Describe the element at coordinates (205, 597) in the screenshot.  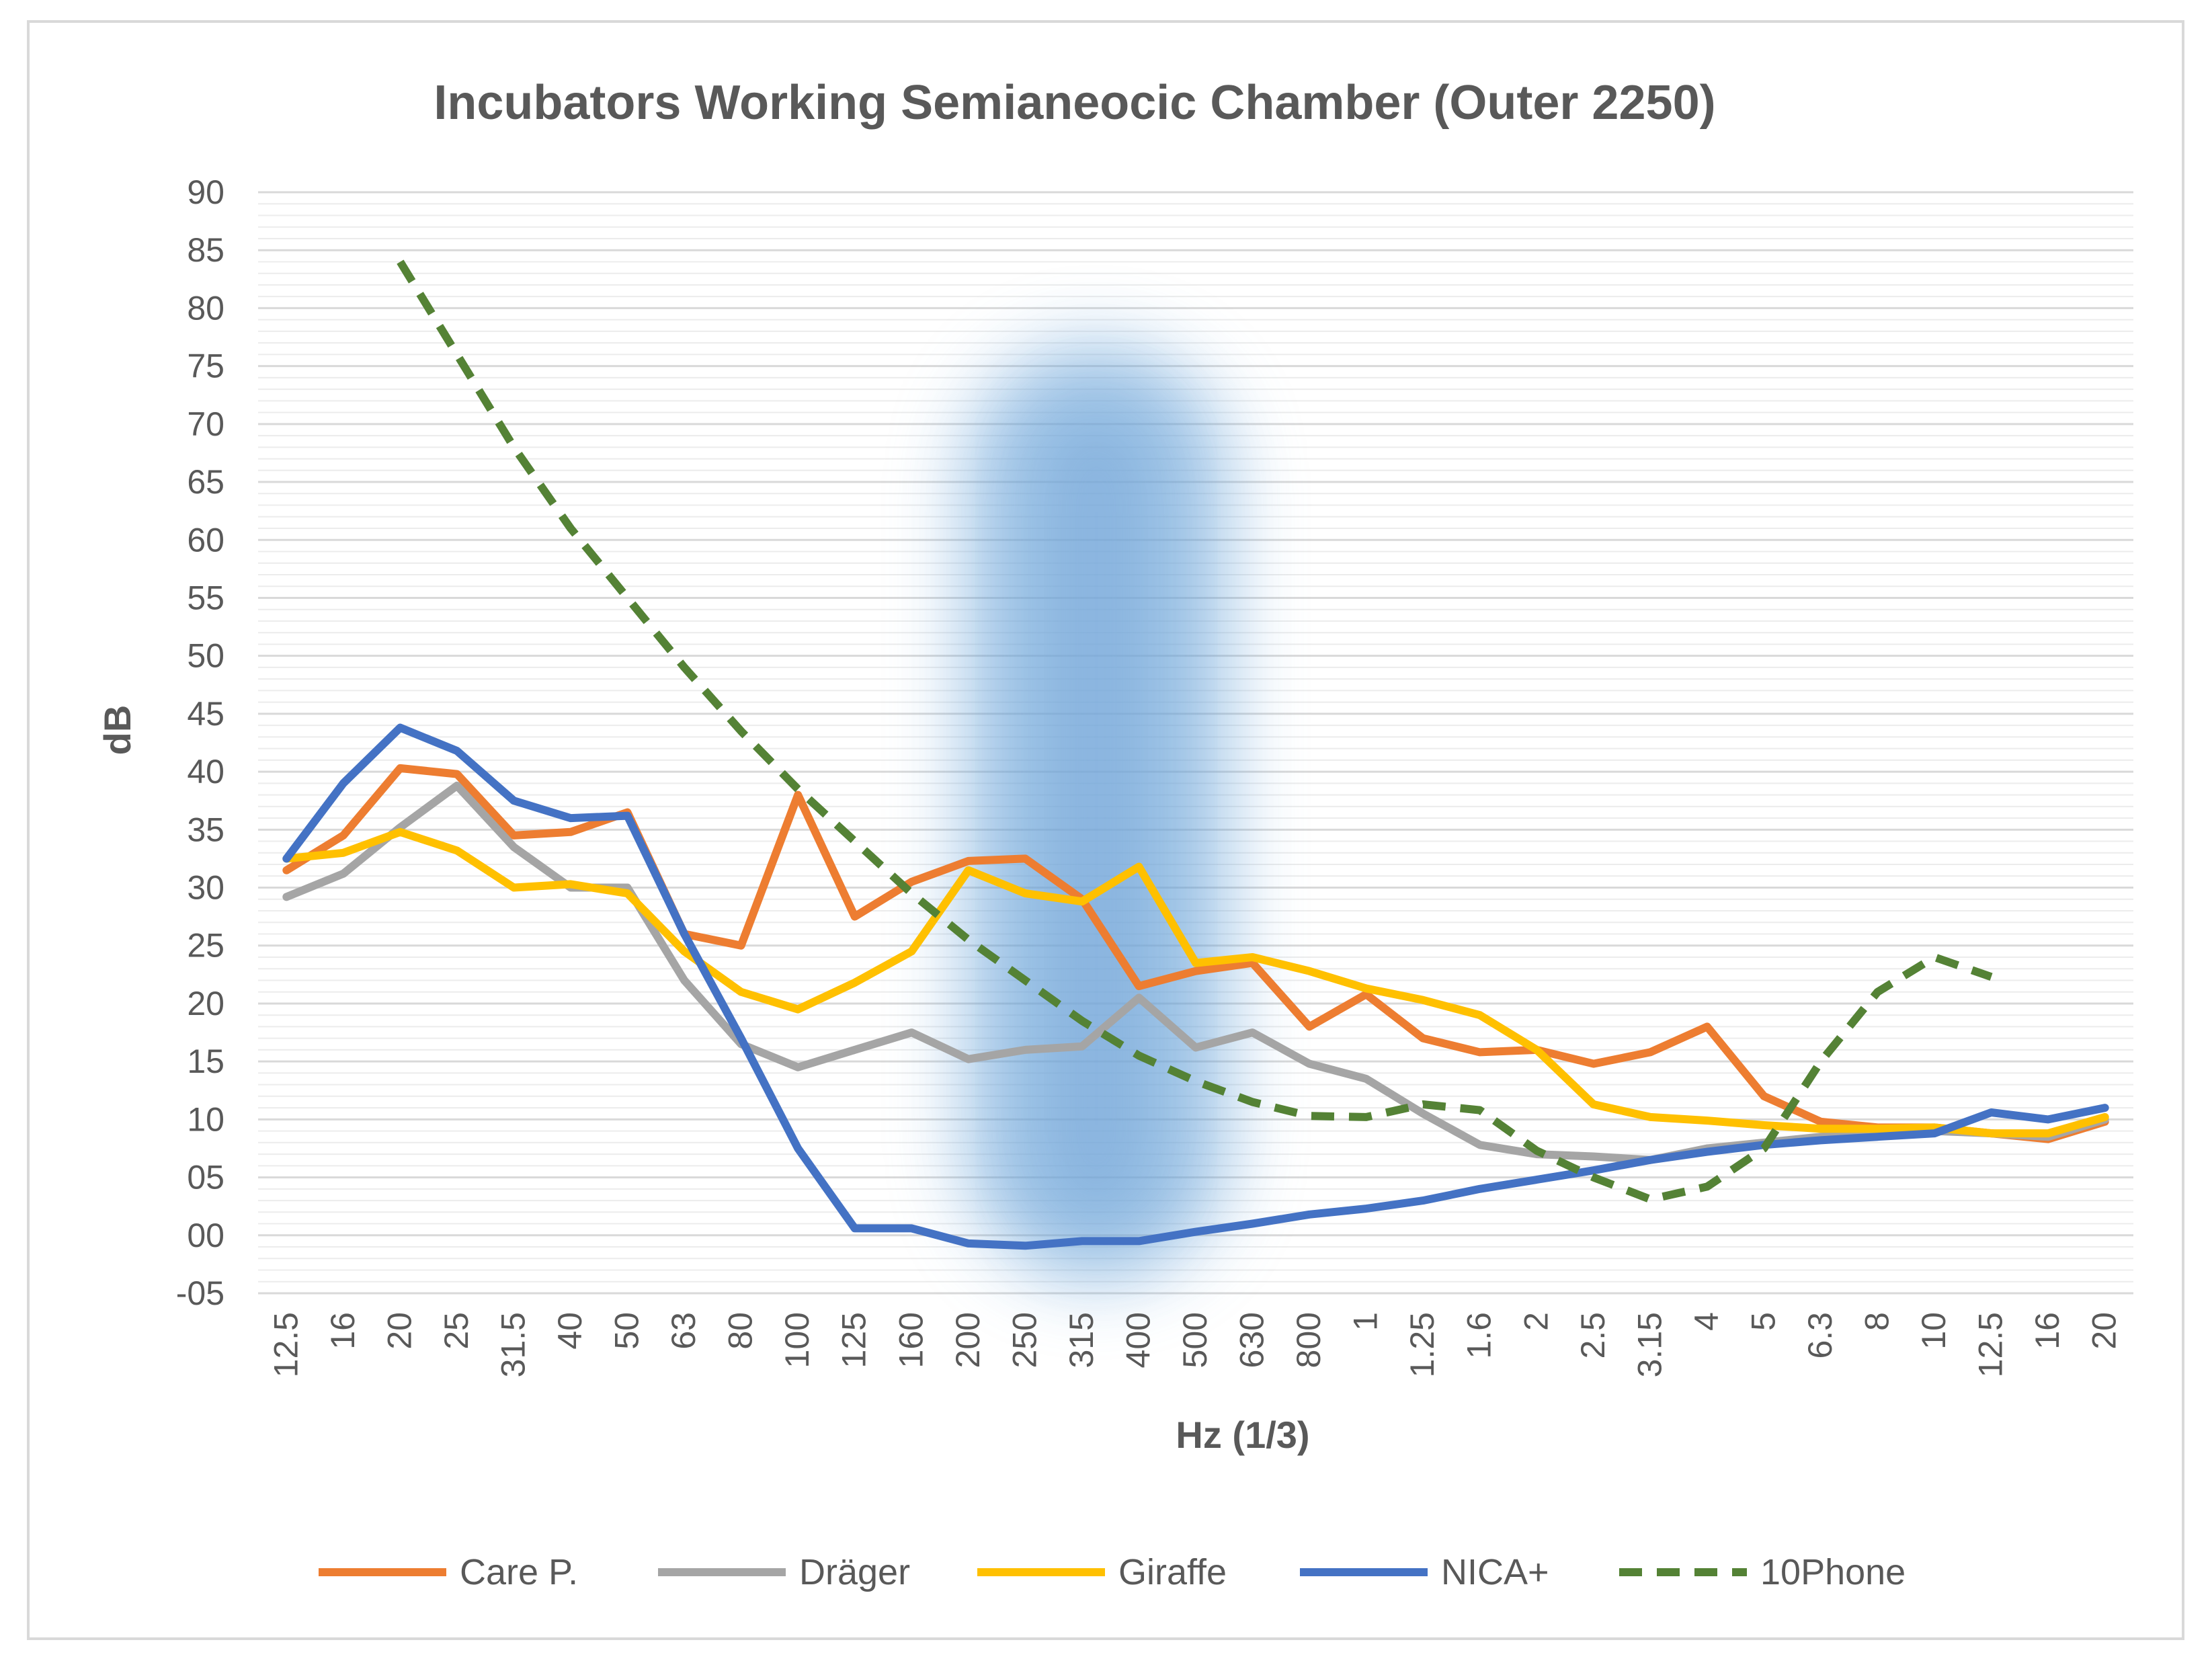
I see `y-tick-label: 55` at that location.